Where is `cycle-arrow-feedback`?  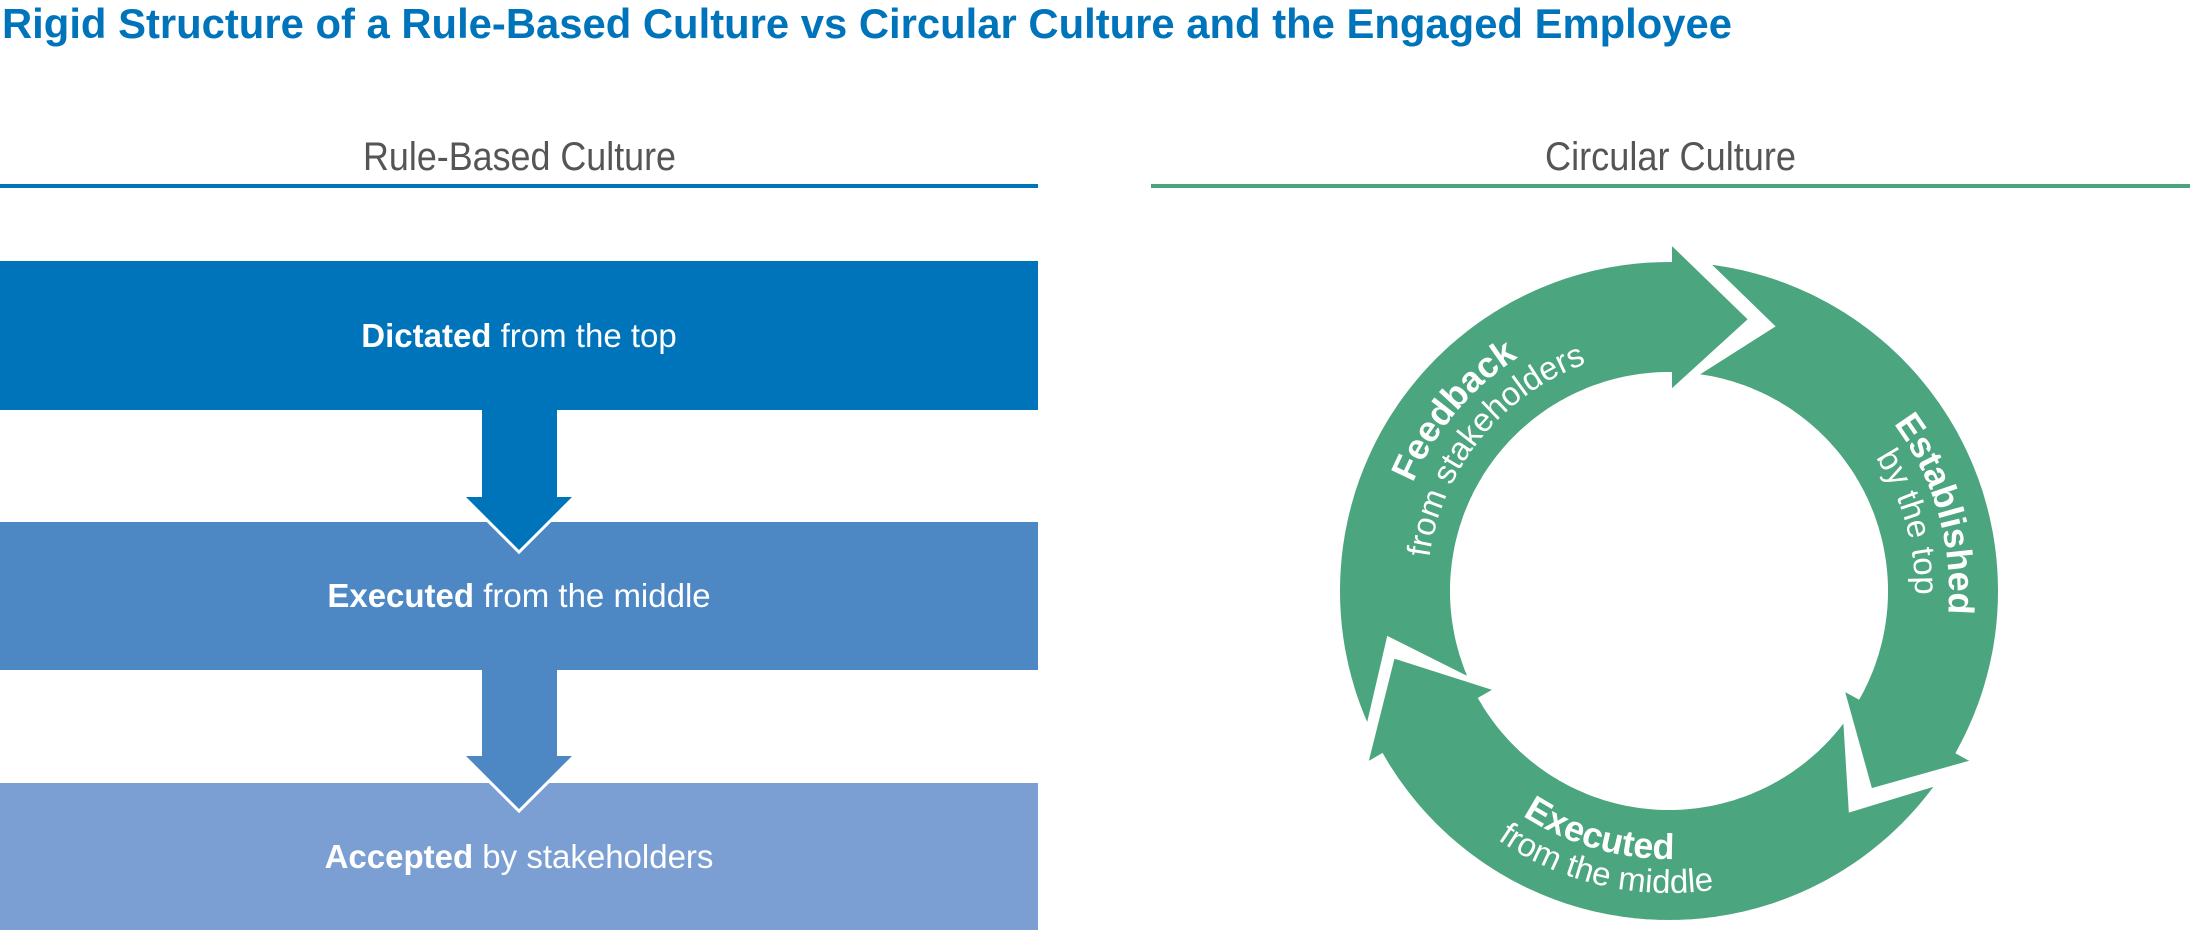 cycle-arrow-feedback is located at coordinates (1545, 486).